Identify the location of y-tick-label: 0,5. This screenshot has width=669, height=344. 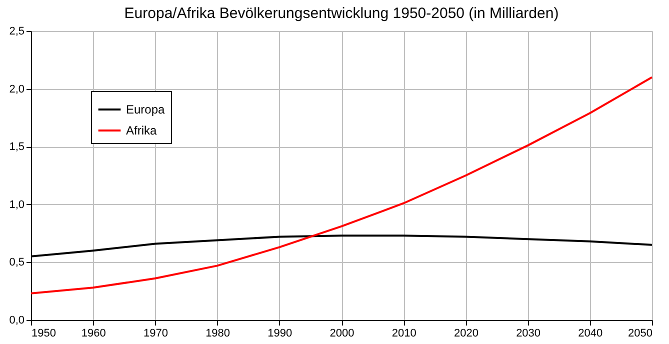
(16, 262).